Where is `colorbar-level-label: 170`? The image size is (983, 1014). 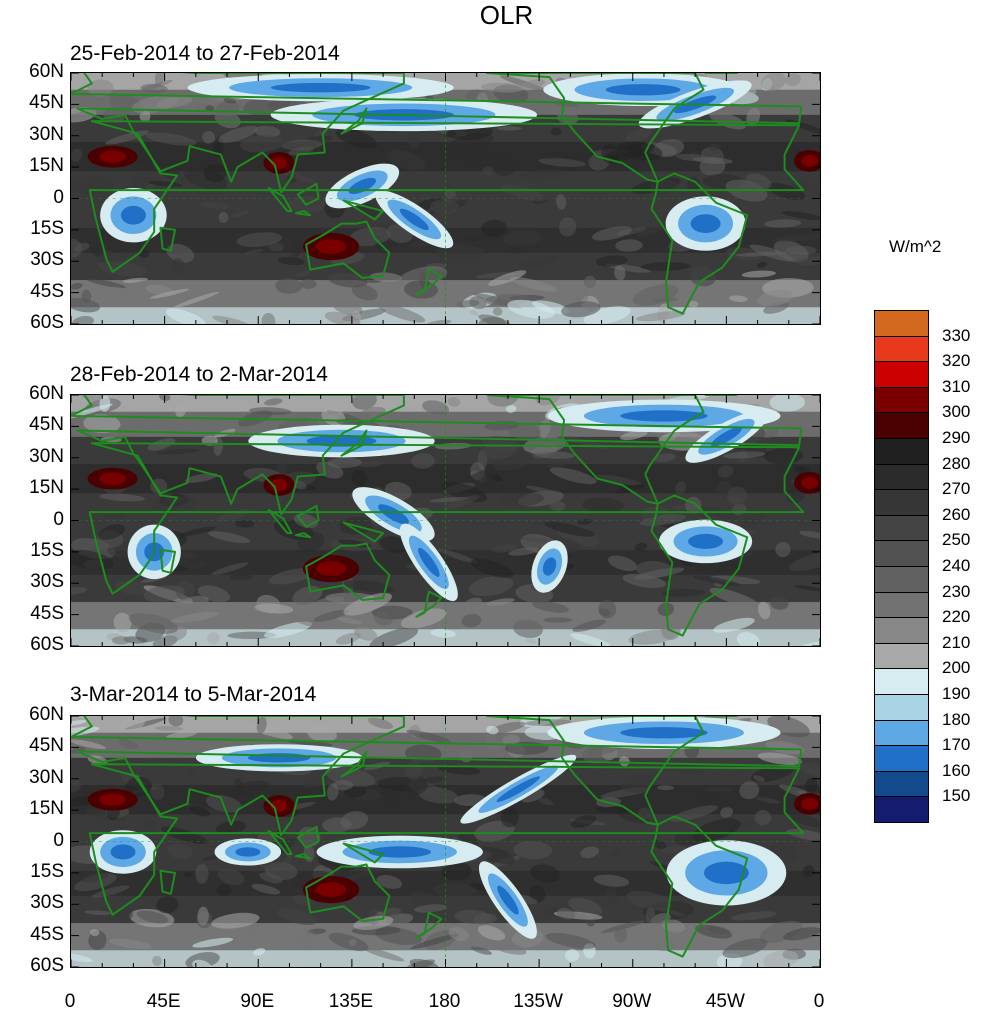
colorbar-level-label: 170 is located at coordinates (956, 745).